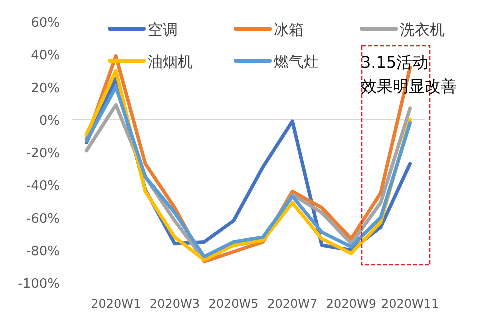  I want to click on y-tick-label: 0%, so click(49, 121).